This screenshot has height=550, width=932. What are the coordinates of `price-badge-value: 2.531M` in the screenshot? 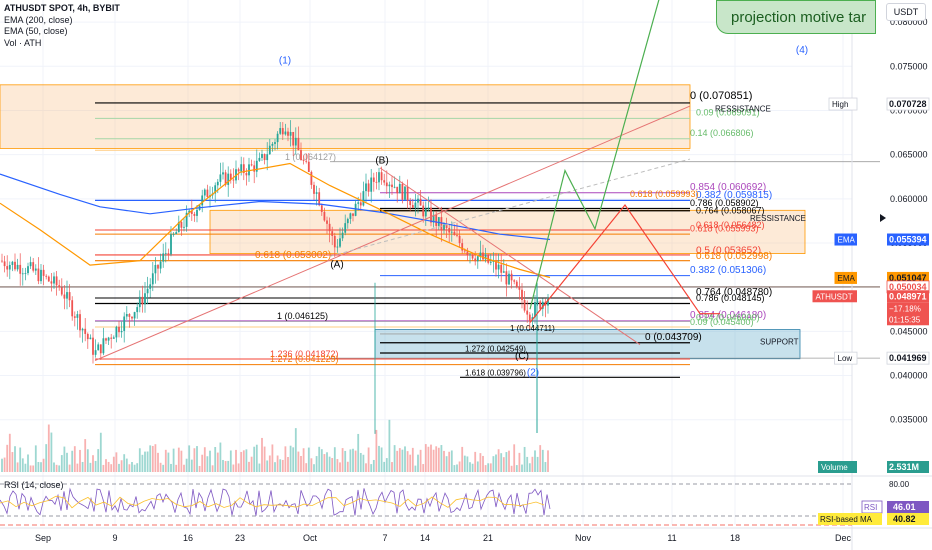 It's located at (904, 467).